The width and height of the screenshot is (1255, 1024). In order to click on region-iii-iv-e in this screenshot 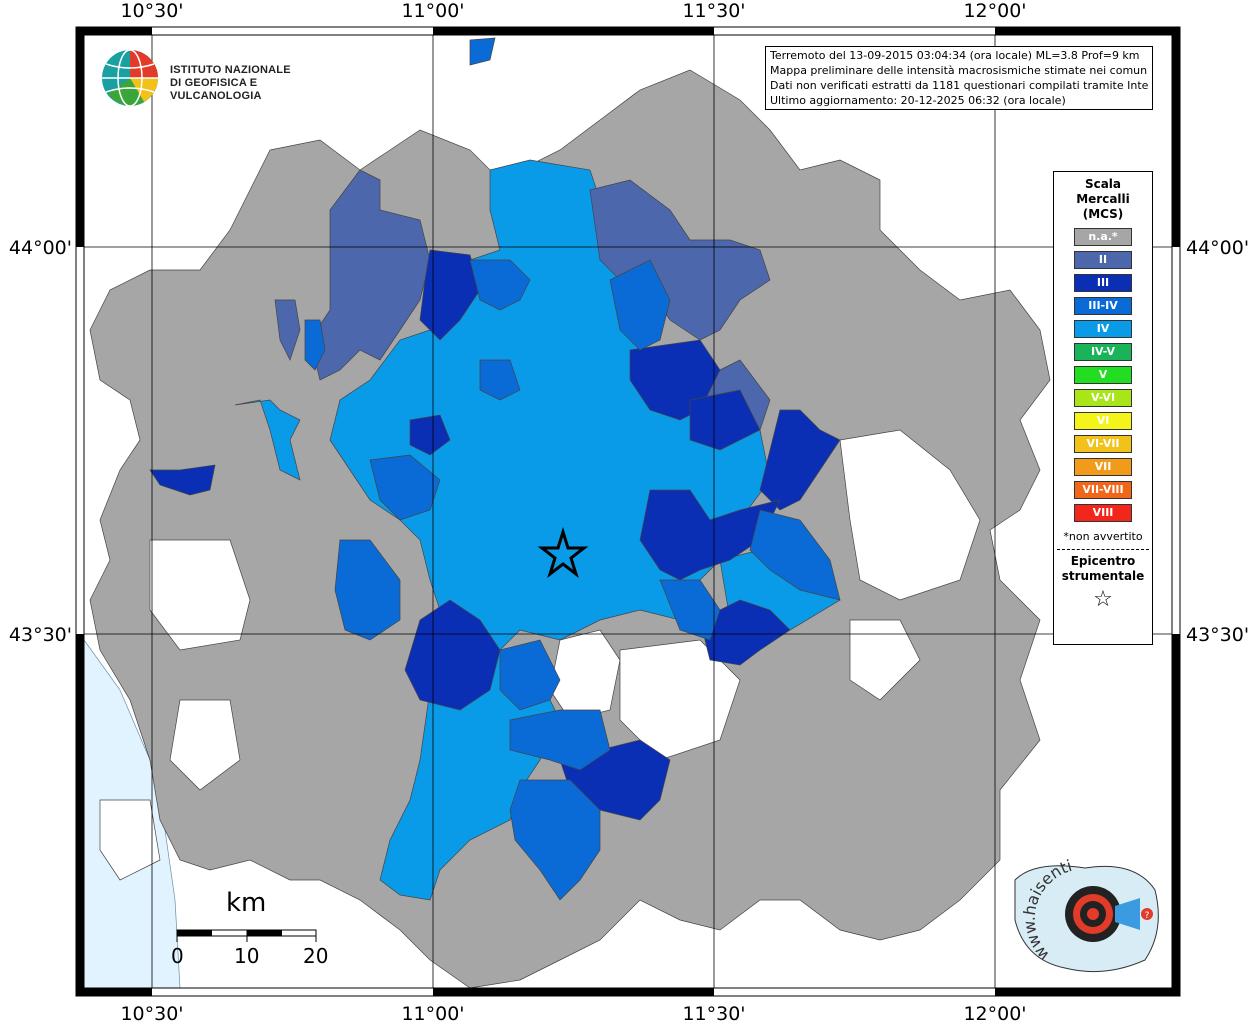, I will do `click(795, 555)`.